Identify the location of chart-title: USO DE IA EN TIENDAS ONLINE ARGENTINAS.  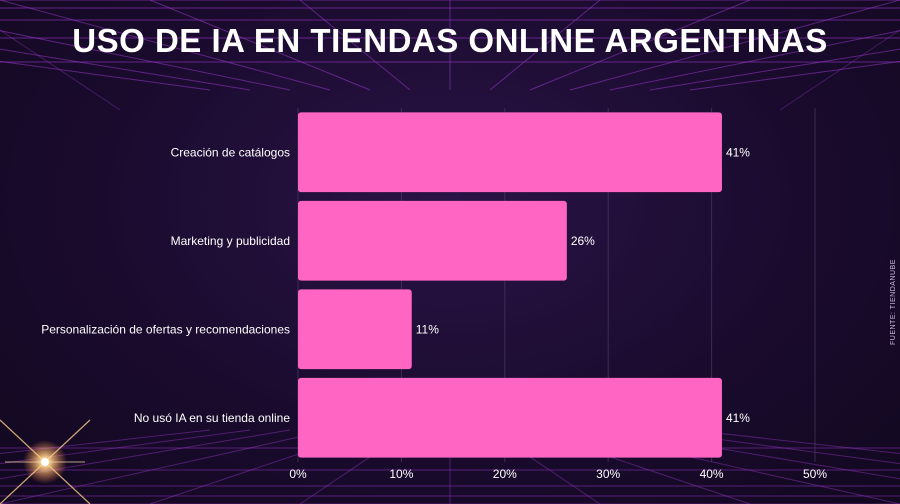
(450, 40).